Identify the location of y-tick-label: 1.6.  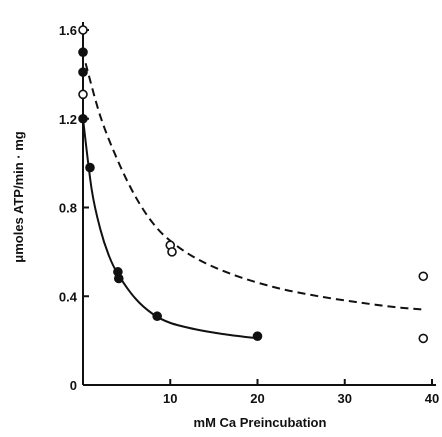
(68, 30).